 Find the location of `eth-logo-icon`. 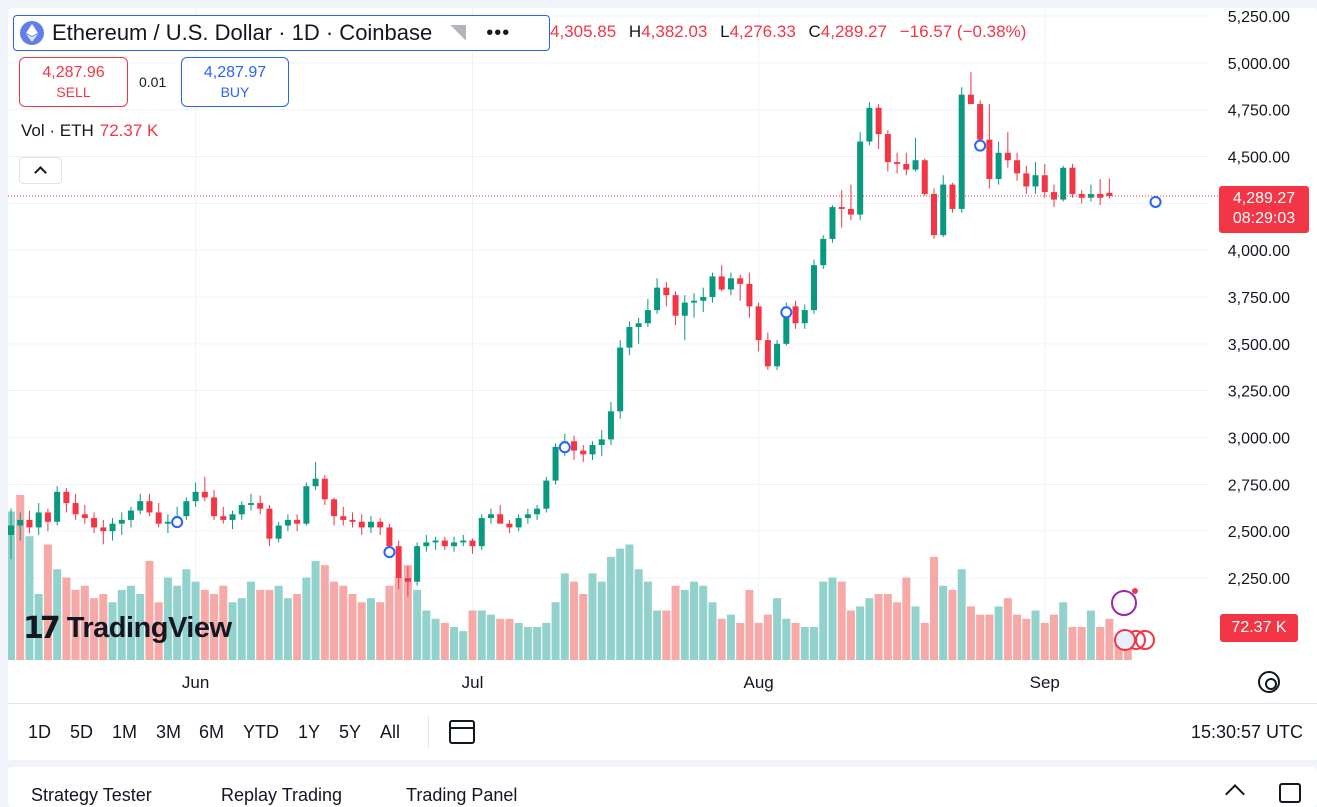

eth-logo-icon is located at coordinates (32, 33).